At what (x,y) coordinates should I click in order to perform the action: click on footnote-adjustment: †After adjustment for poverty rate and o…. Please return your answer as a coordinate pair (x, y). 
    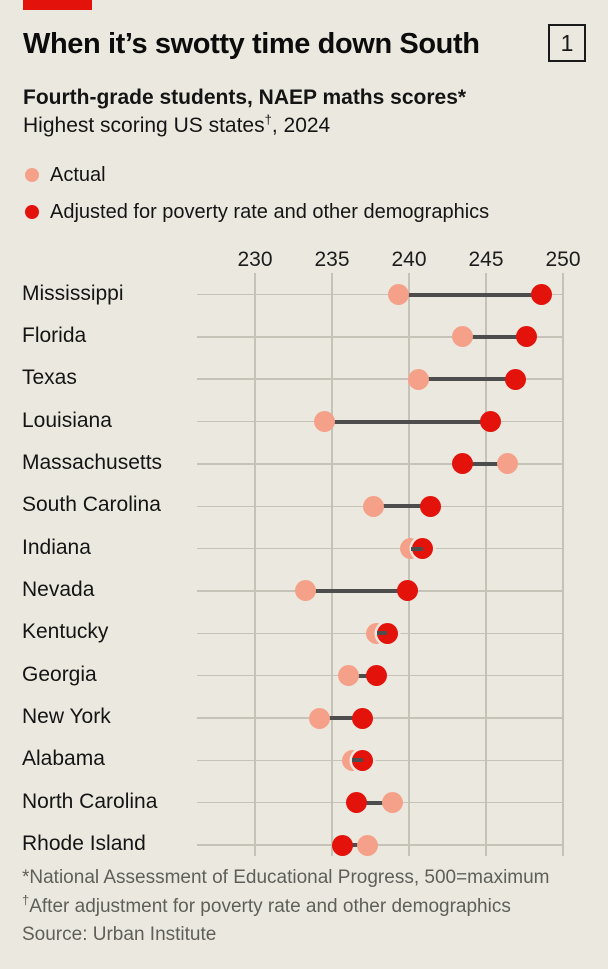
    Looking at the image, I should click on (266, 904).